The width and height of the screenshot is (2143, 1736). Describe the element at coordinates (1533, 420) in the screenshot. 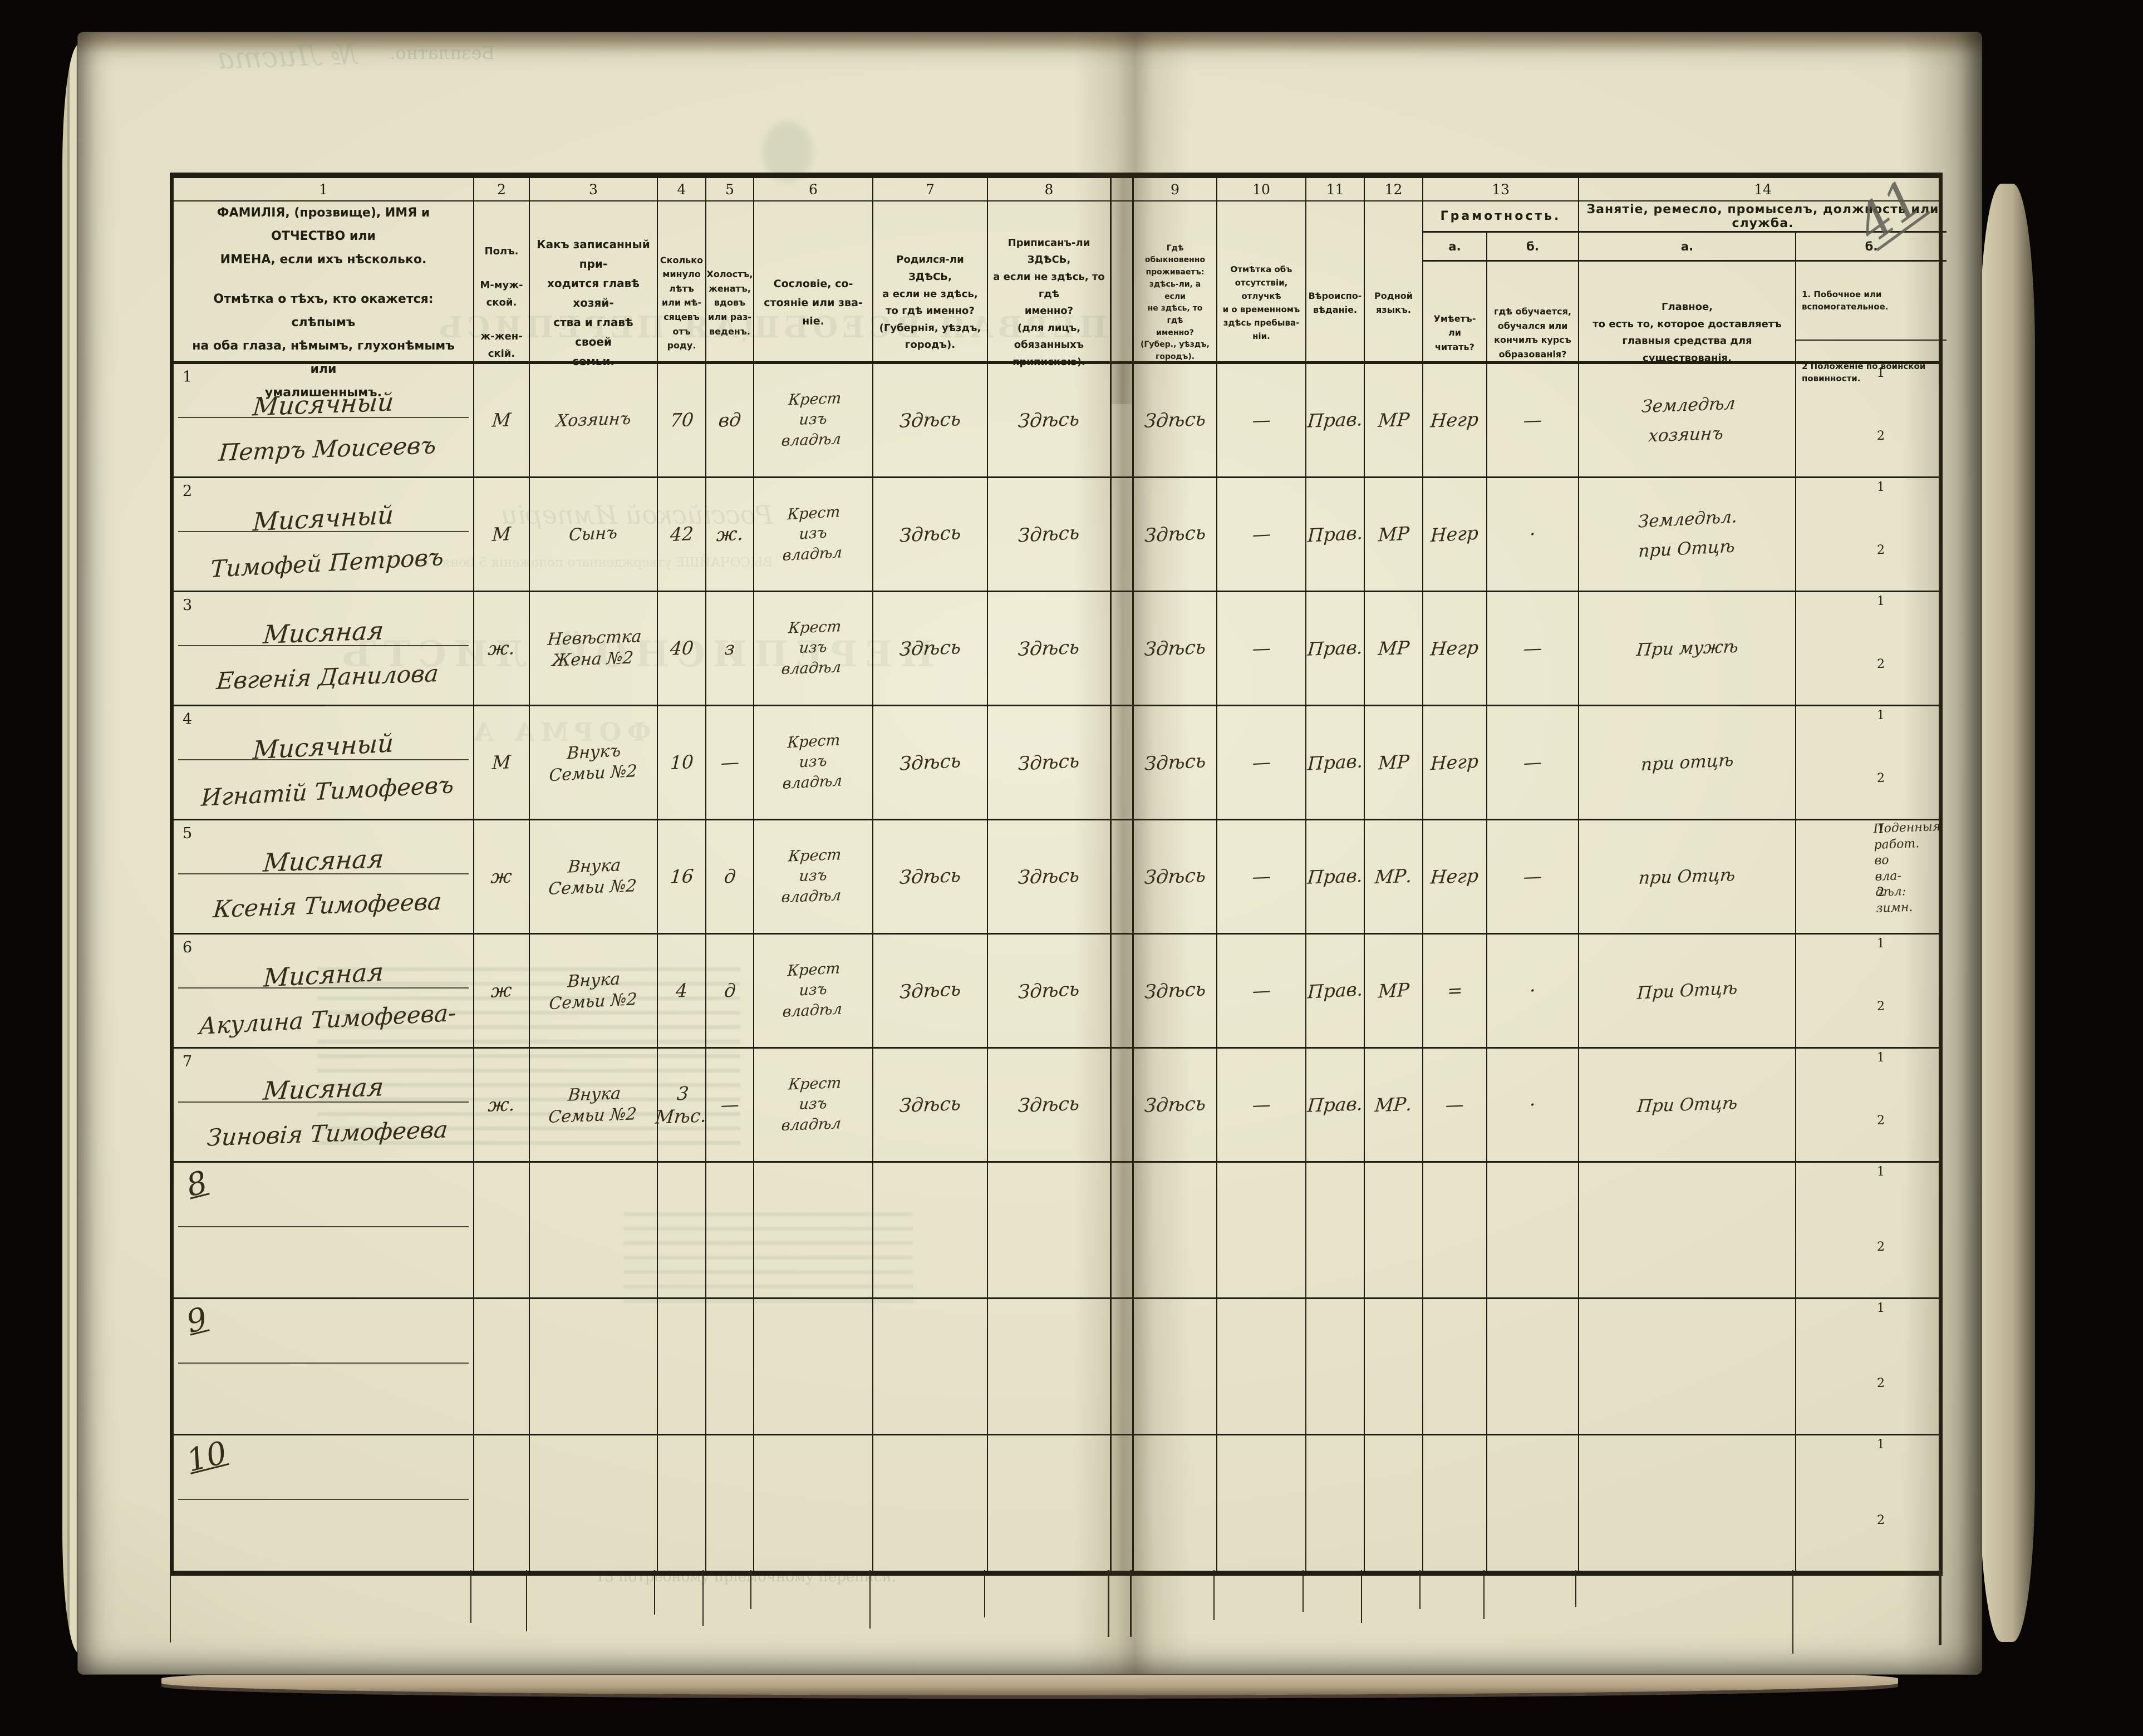

I see `education-cell: —` at that location.